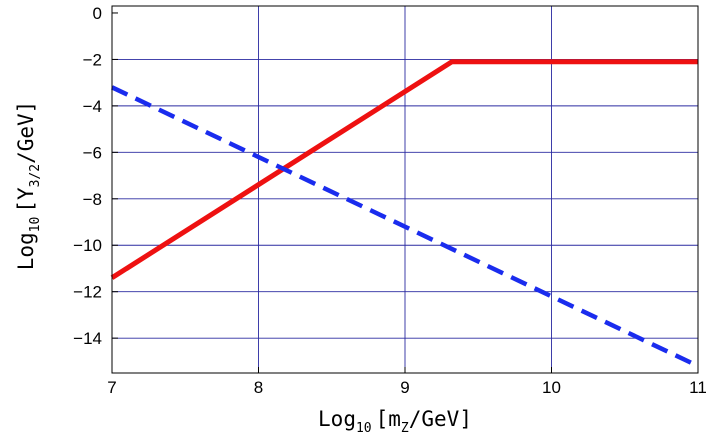 The height and width of the screenshot is (436, 706). I want to click on y-axis-label: Log10[Y3/2/GeV], so click(28, 186).